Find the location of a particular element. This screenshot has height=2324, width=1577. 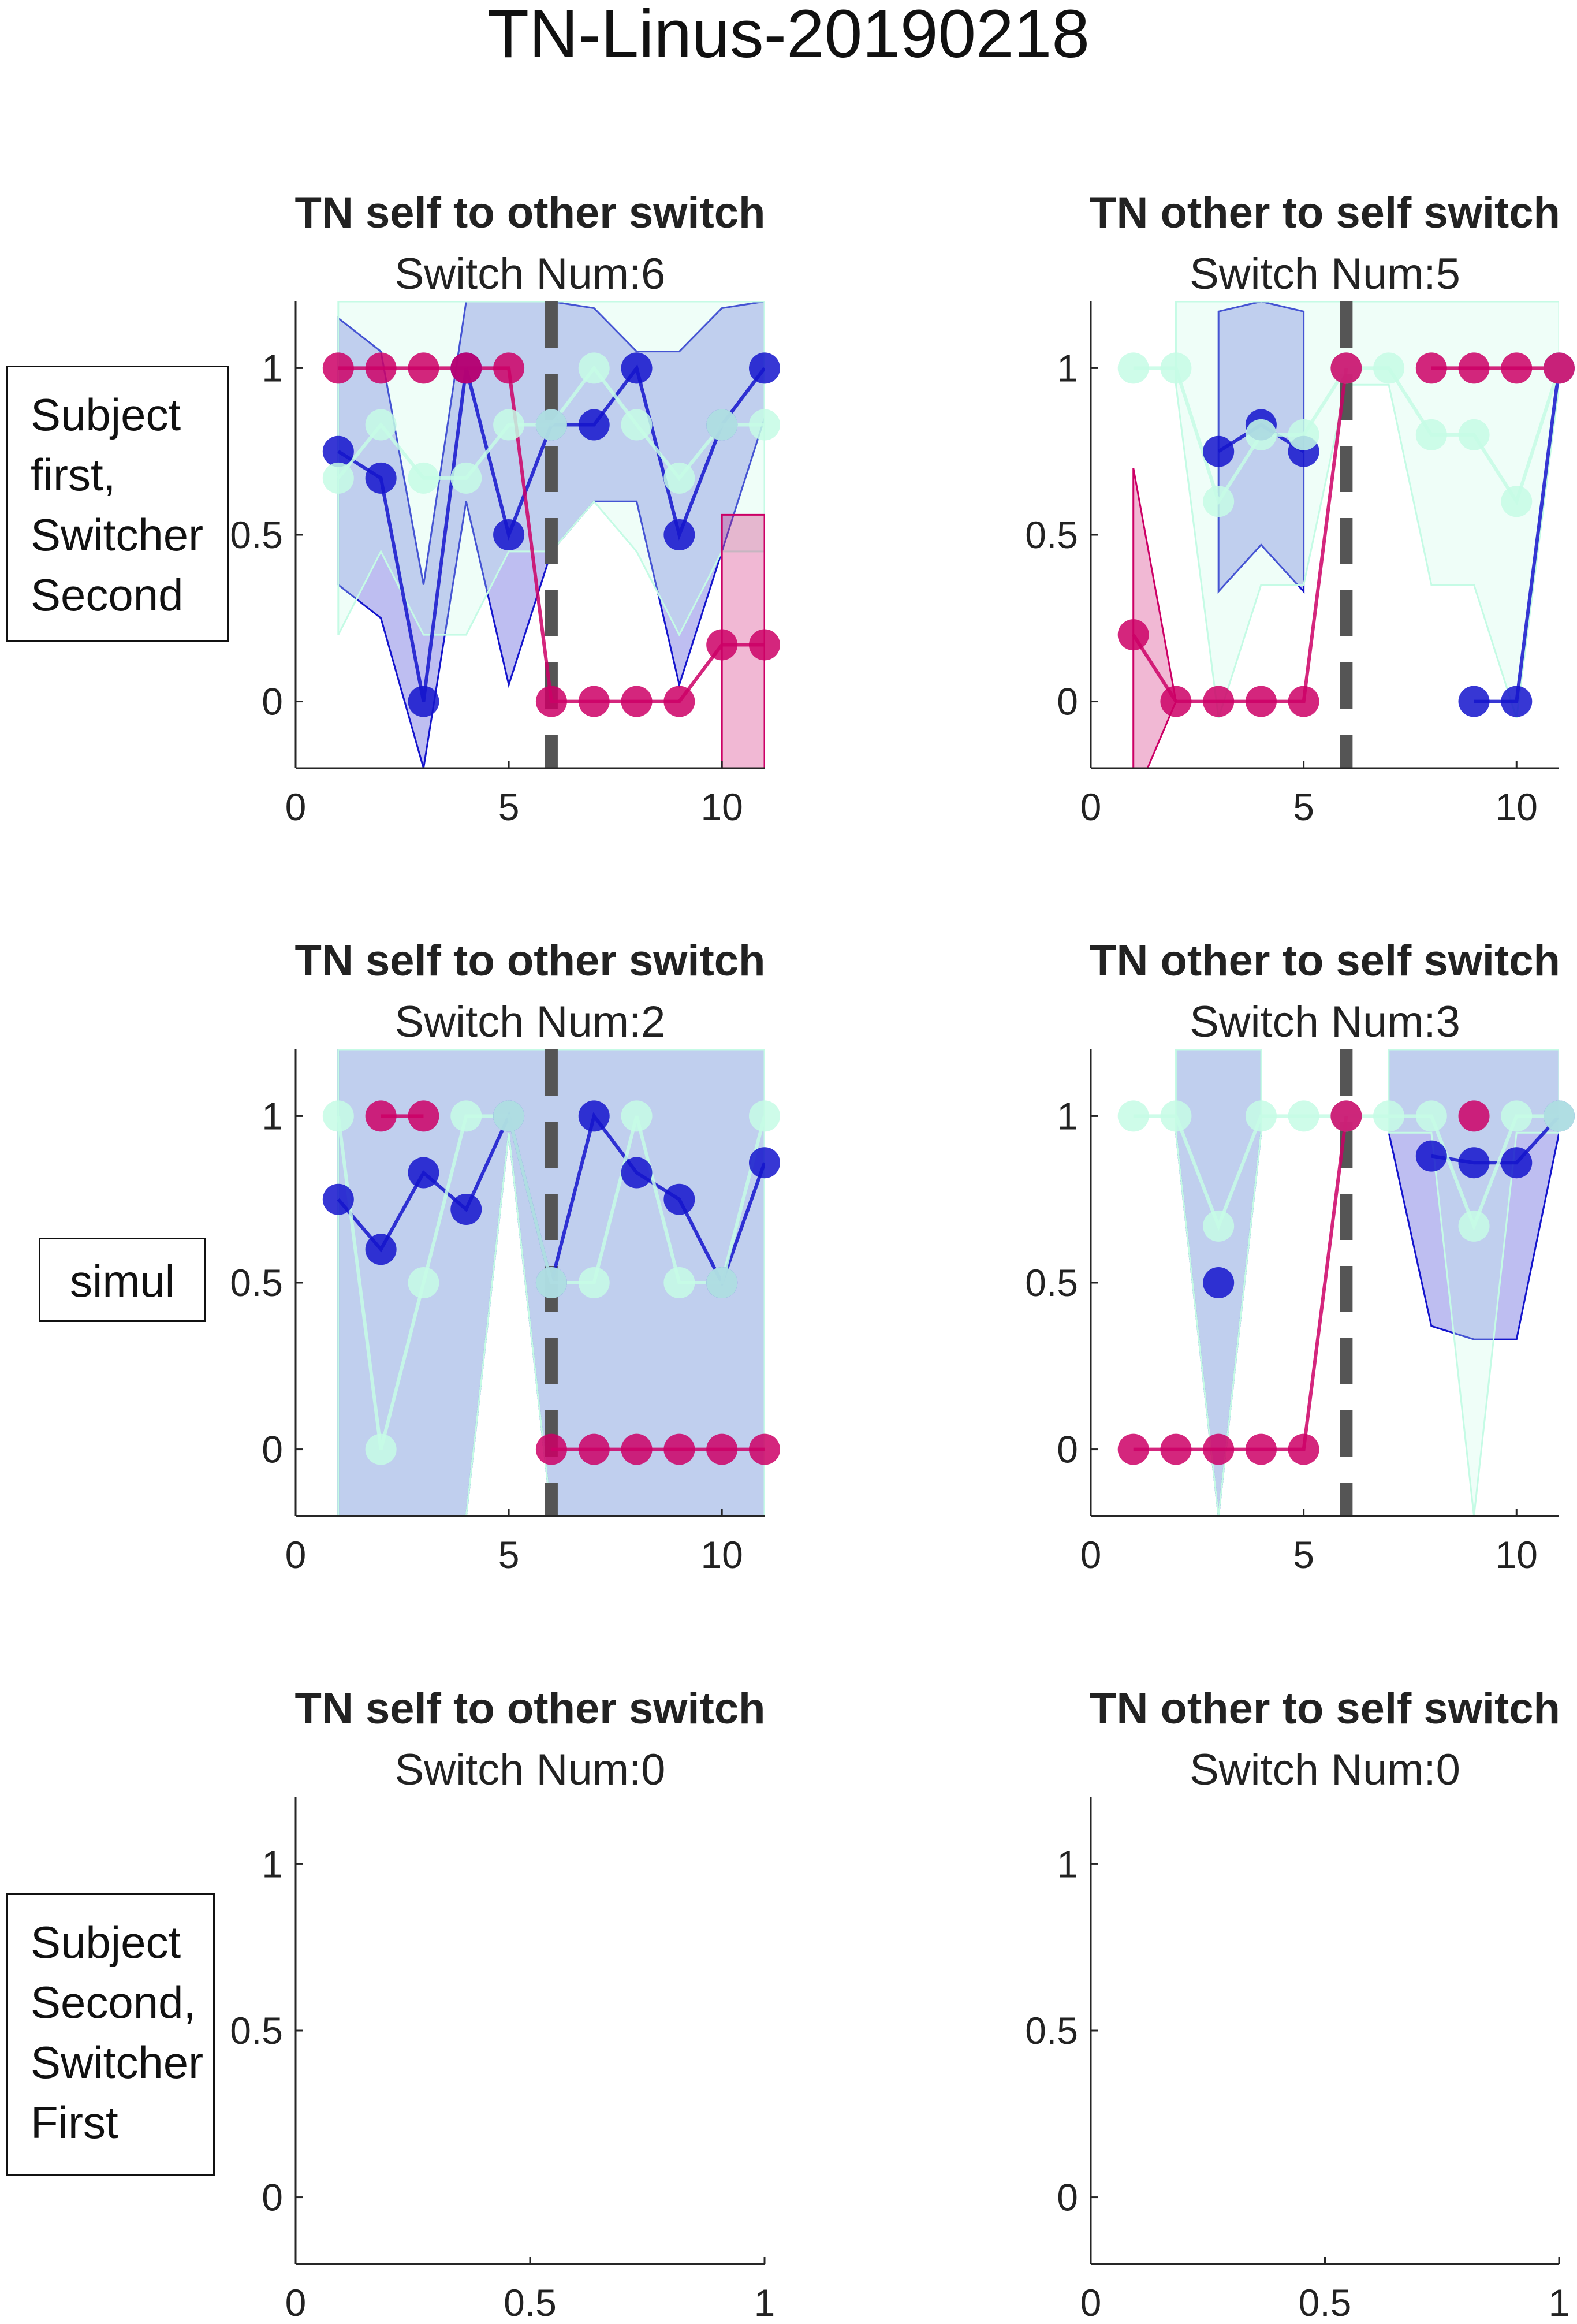

row-label-subject-first: Subject first, Switcher Second is located at coordinates (117, 504).